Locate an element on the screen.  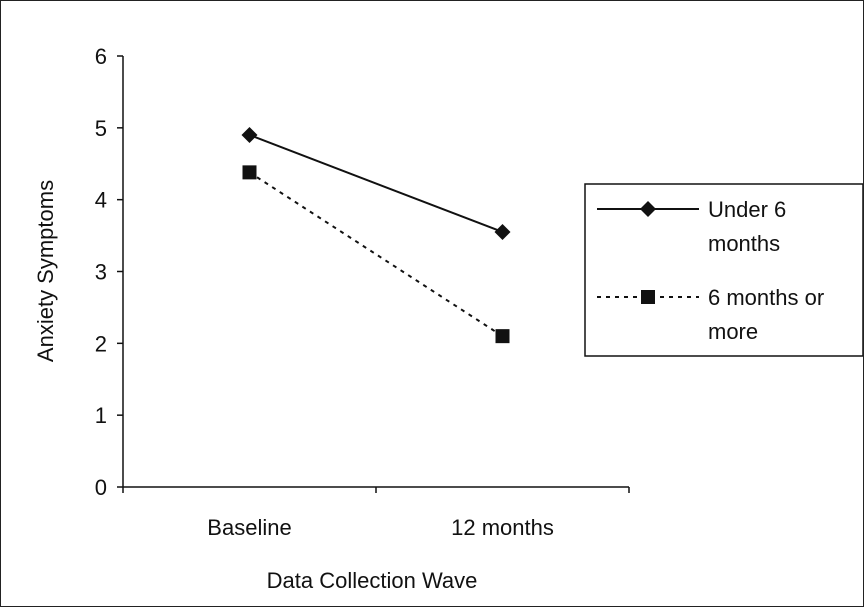
legend: Under 6 months 6 months or more is located at coordinates (724, 270).